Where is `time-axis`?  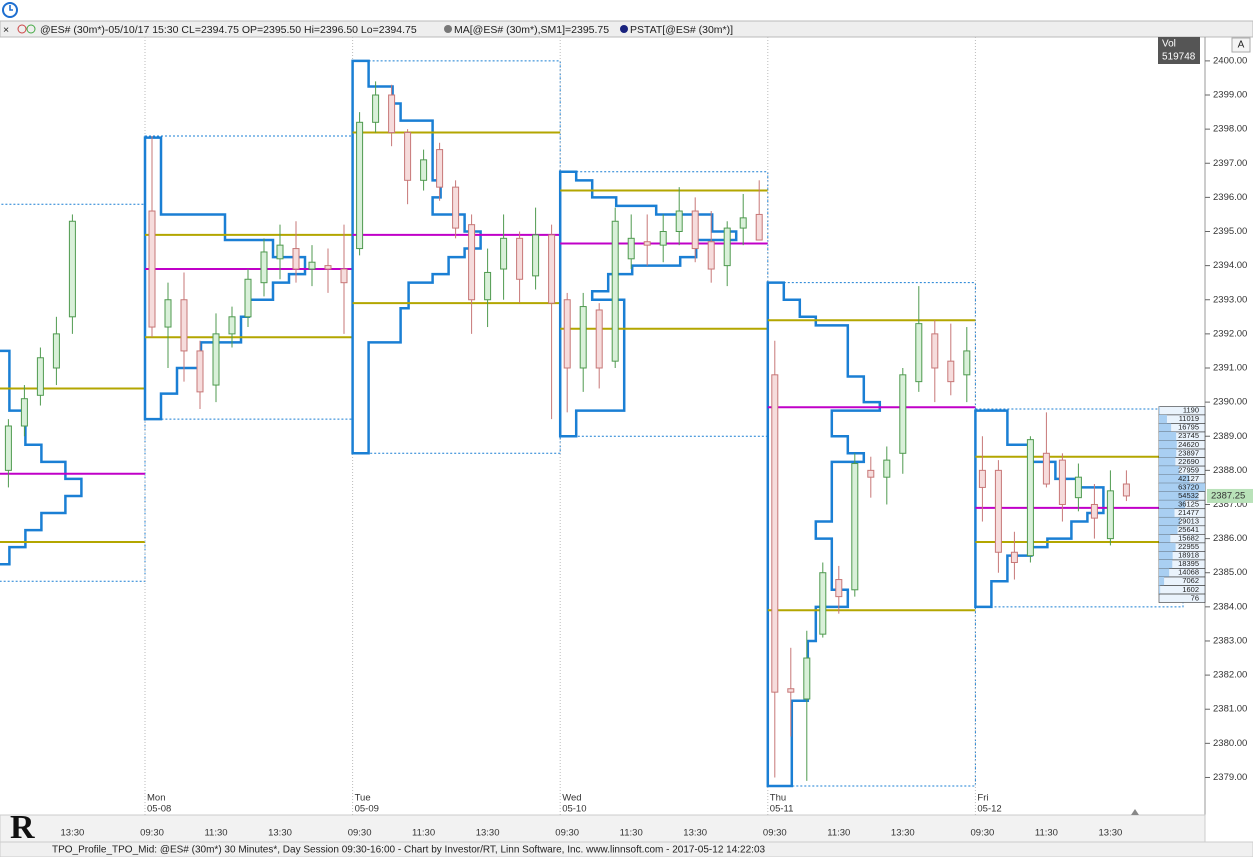
time-axis is located at coordinates (603, 828).